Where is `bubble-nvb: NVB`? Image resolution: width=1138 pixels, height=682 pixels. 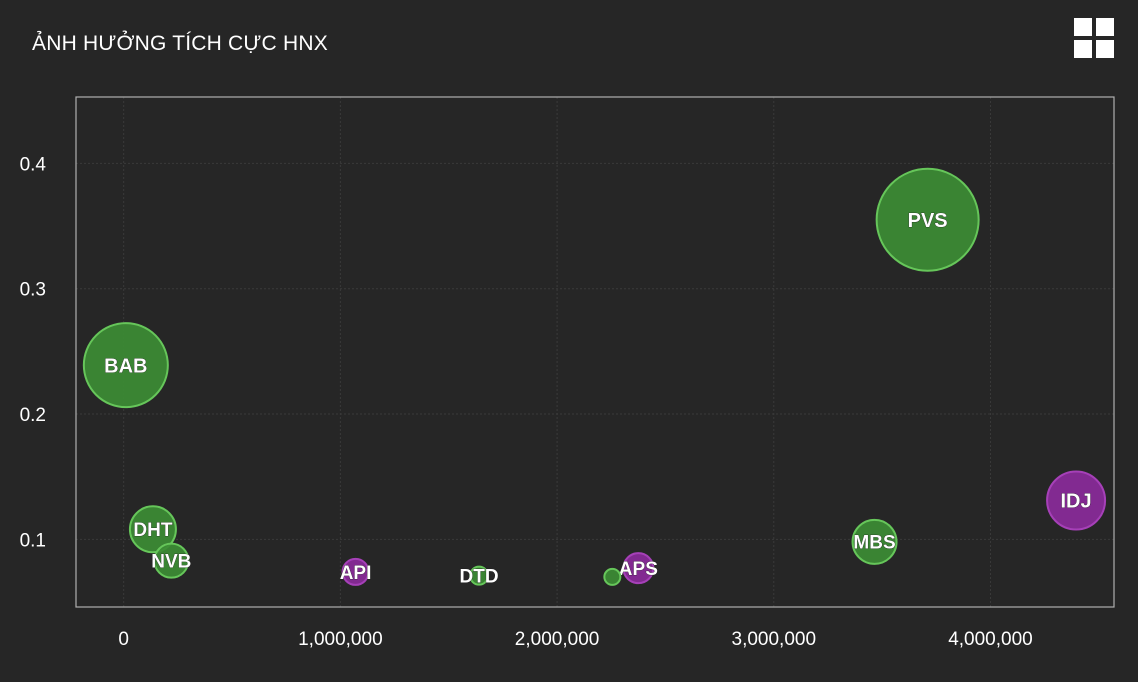 bubble-nvb: NVB is located at coordinates (171, 560).